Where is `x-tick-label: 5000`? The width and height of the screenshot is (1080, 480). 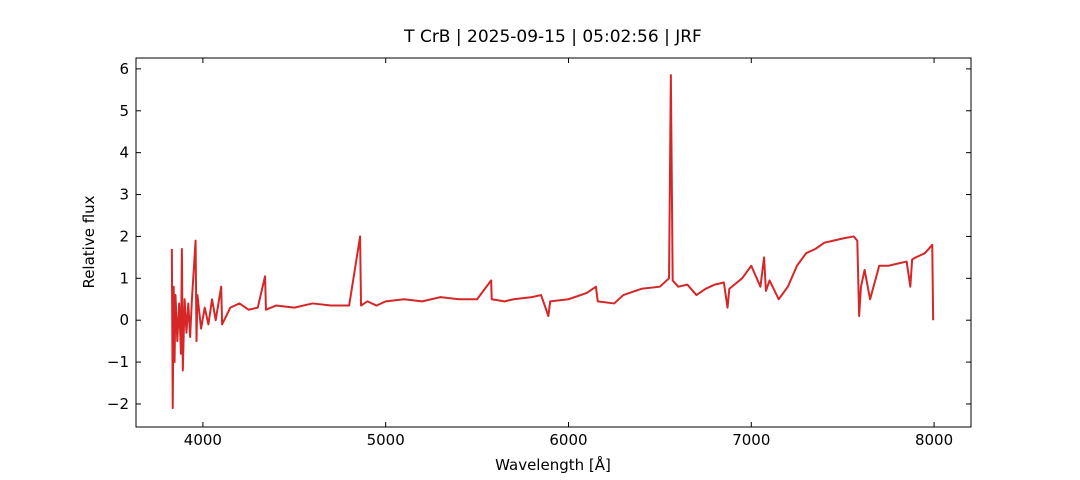 x-tick-label: 5000 is located at coordinates (386, 440).